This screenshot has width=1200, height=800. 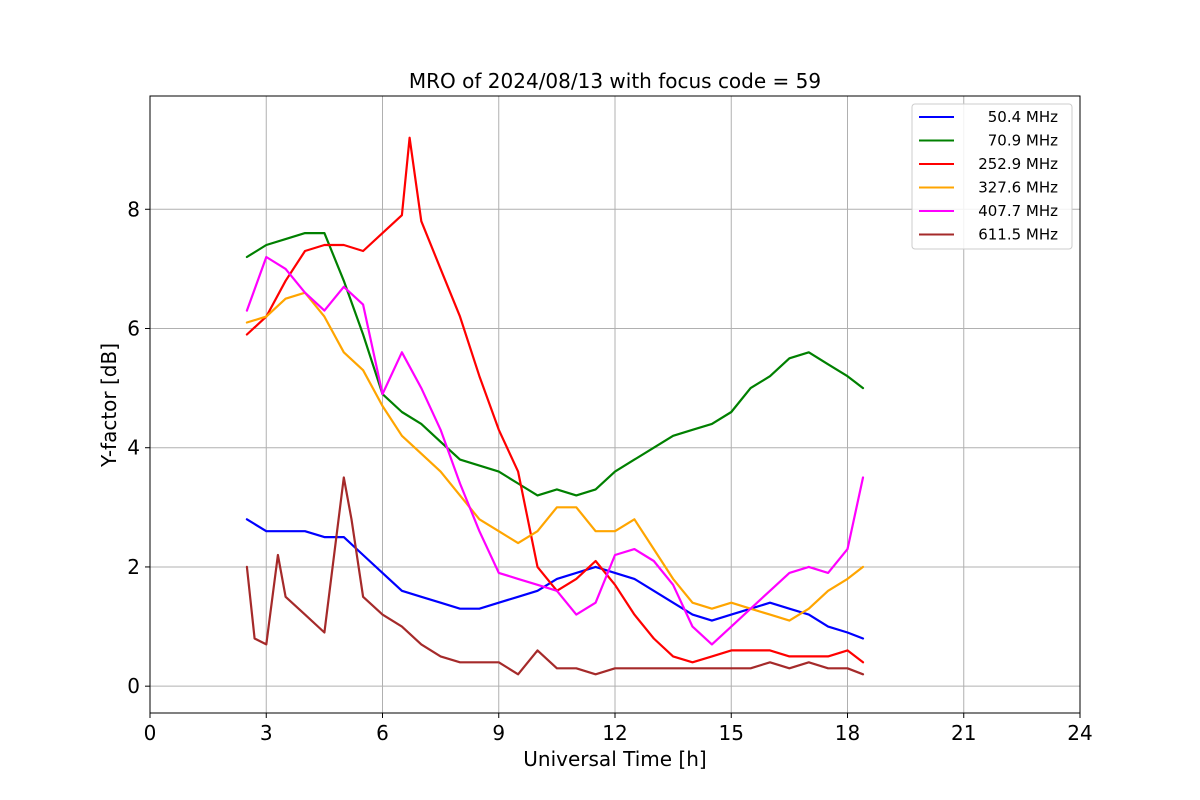 What do you see at coordinates (614, 733) in the screenshot?
I see `x-tick-label: 12` at bounding box center [614, 733].